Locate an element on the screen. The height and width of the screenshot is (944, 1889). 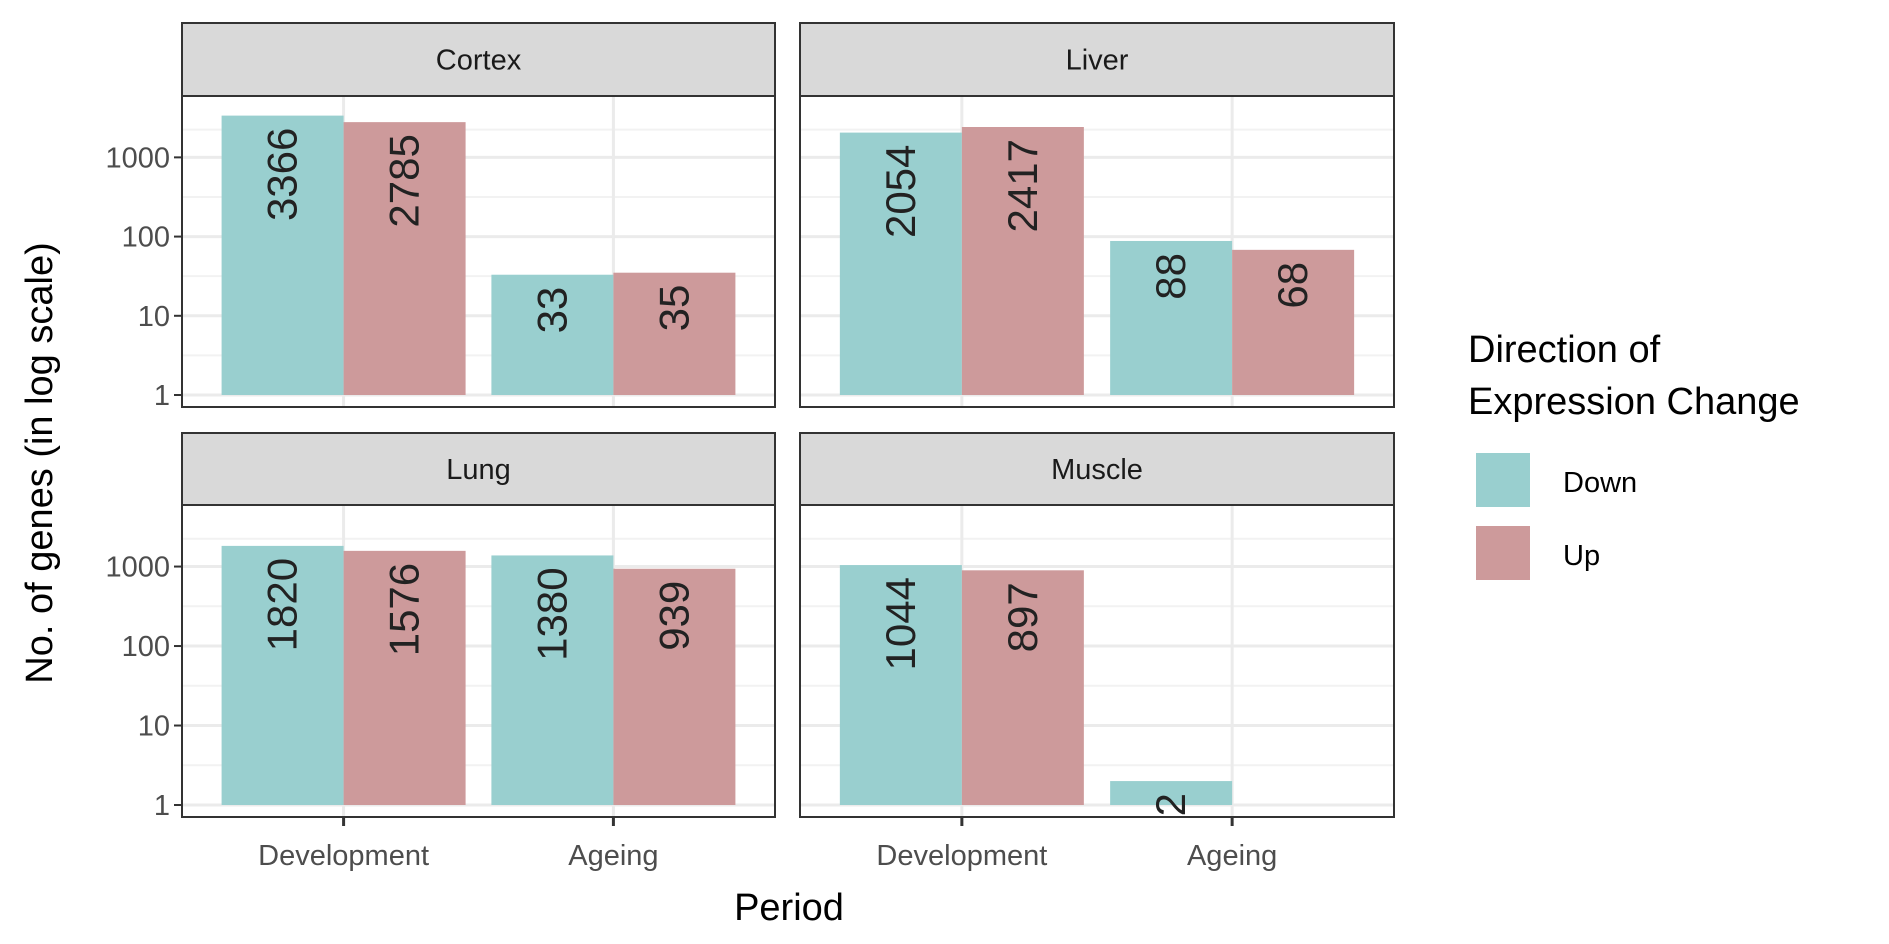
panel-muscle: Muscle 1044 2 897 Development Ageing is located at coordinates (1097, 652).